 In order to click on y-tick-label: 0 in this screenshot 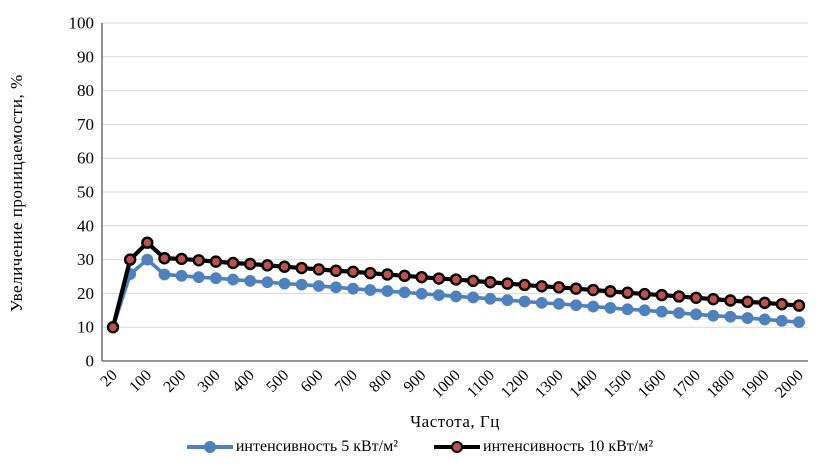, I will do `click(90, 361)`.